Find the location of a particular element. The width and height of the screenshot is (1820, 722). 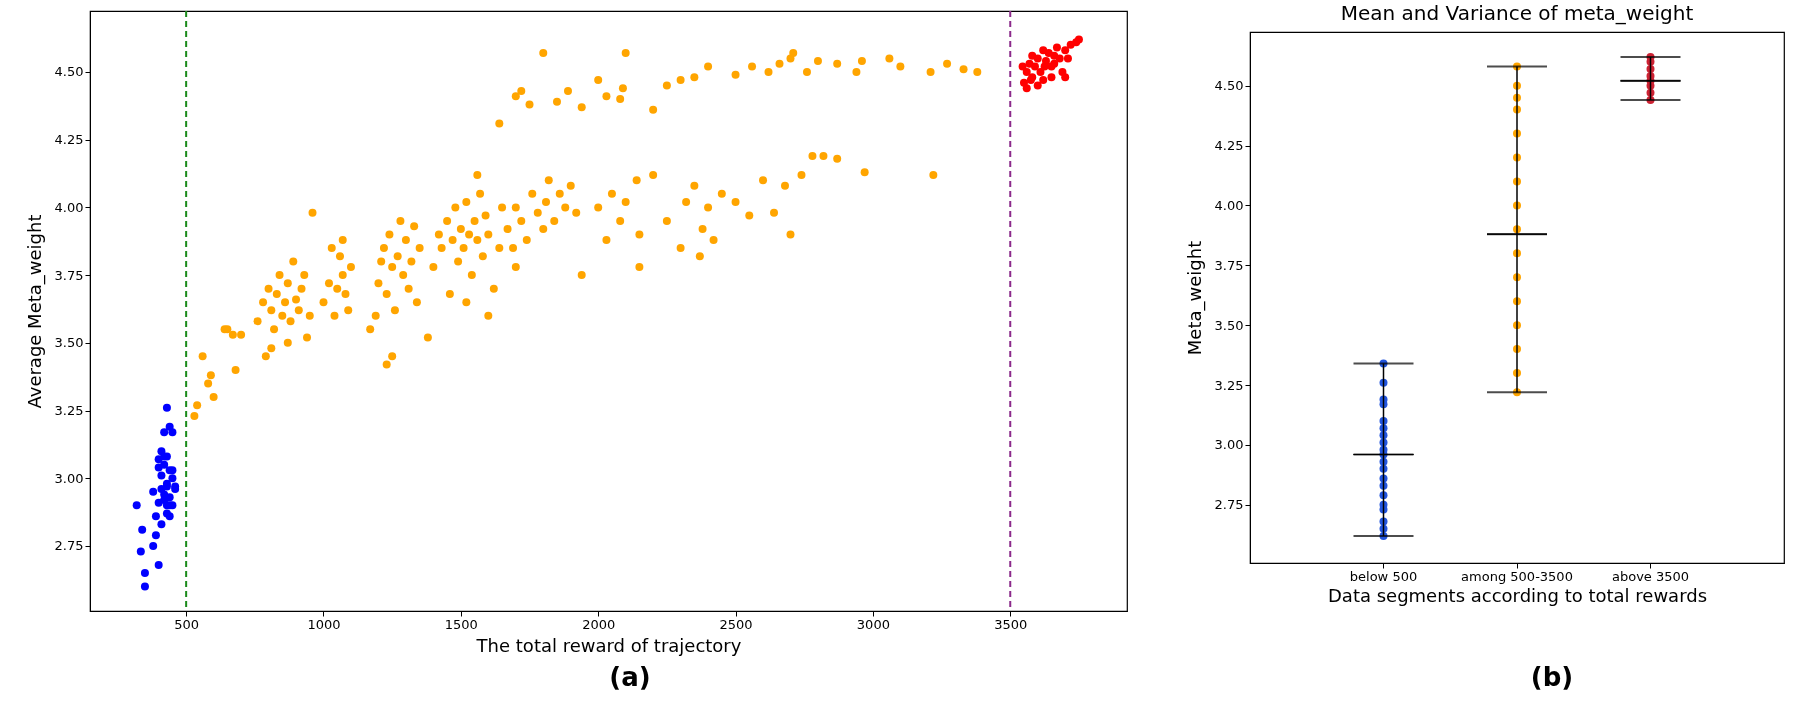

y-axis-title: Average Meta_weight is located at coordinates (34, 311).